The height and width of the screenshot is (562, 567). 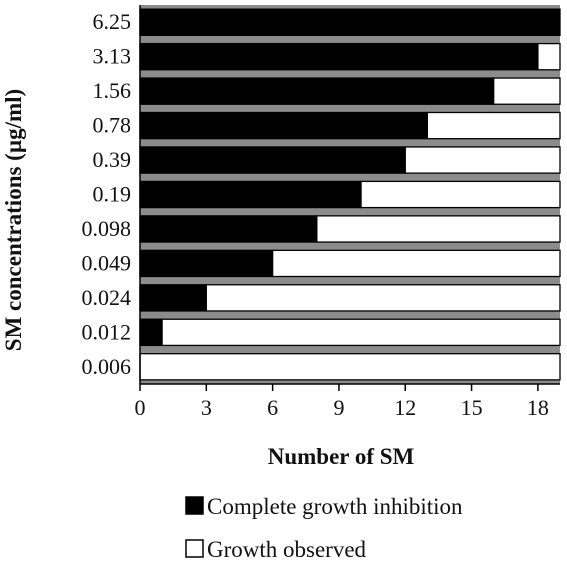 What do you see at coordinates (194, 505) in the screenshot?
I see `legend-swatch-complete-growth-inhibition` at bounding box center [194, 505].